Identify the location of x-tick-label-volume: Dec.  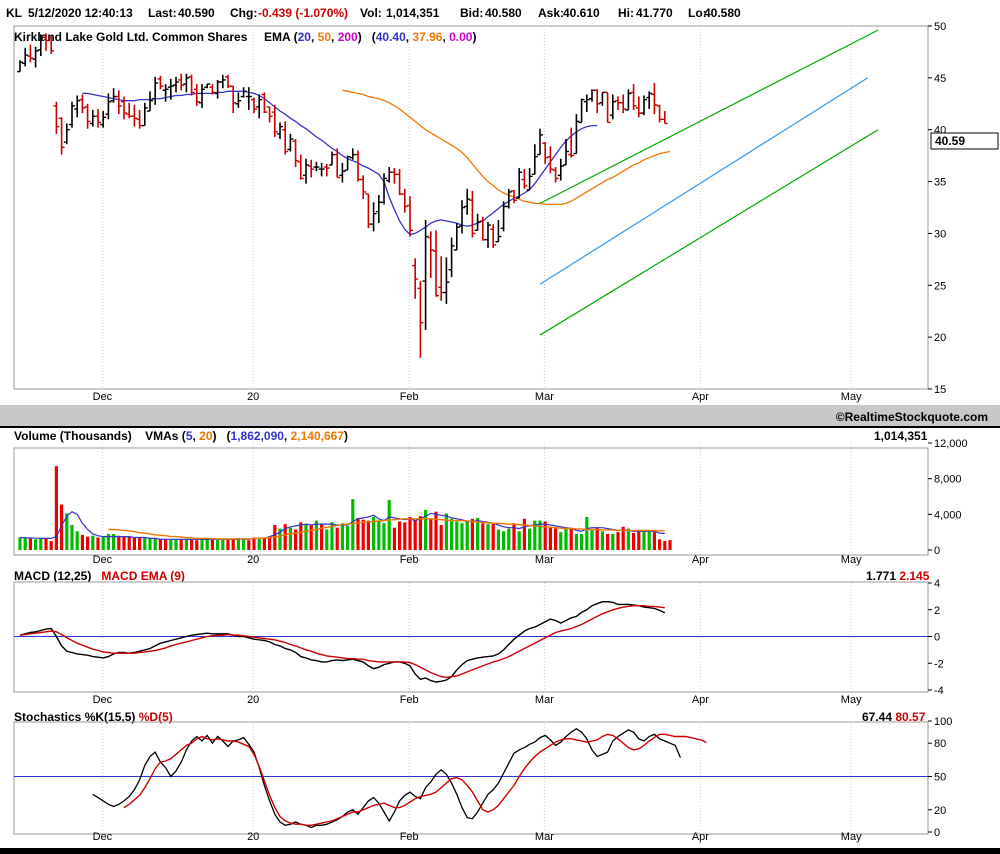
(103, 560).